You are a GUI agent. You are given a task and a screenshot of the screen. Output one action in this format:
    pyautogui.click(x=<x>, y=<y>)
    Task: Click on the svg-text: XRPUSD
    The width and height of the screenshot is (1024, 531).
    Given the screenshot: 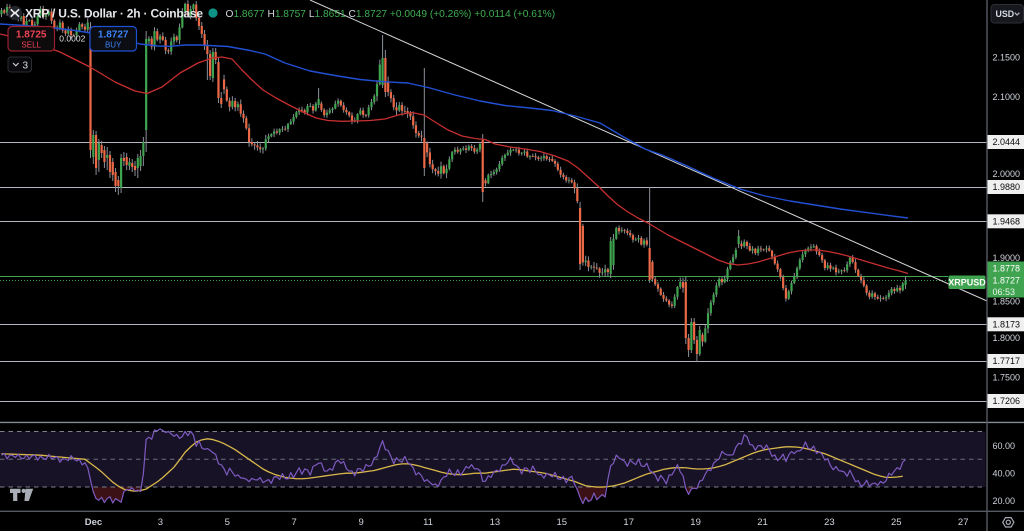 What is the action you would take?
    pyautogui.click(x=967, y=283)
    